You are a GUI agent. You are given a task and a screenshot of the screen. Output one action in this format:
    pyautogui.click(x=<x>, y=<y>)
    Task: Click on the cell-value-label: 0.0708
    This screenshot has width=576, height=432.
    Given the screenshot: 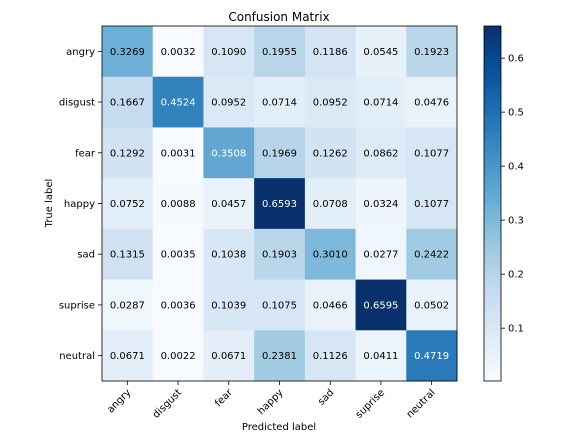 What is the action you would take?
    pyautogui.click(x=330, y=204)
    